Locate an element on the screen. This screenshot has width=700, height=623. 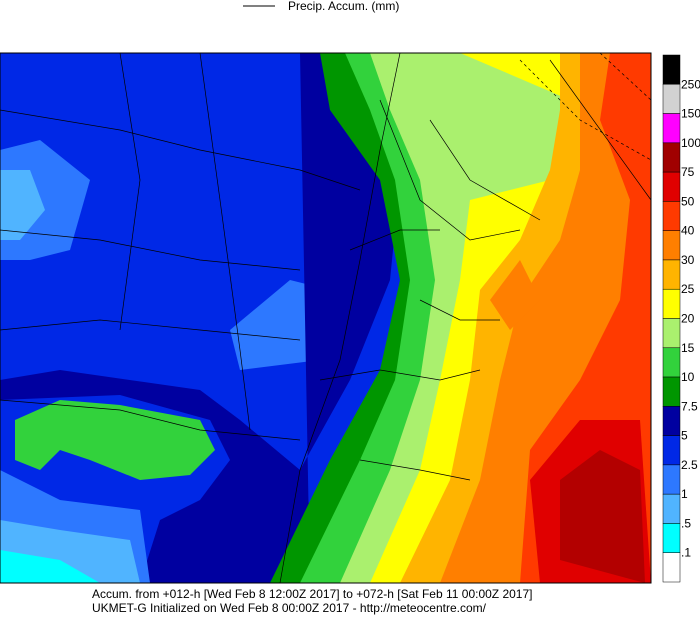
colorbar-label: 75 is located at coordinates (688, 172).